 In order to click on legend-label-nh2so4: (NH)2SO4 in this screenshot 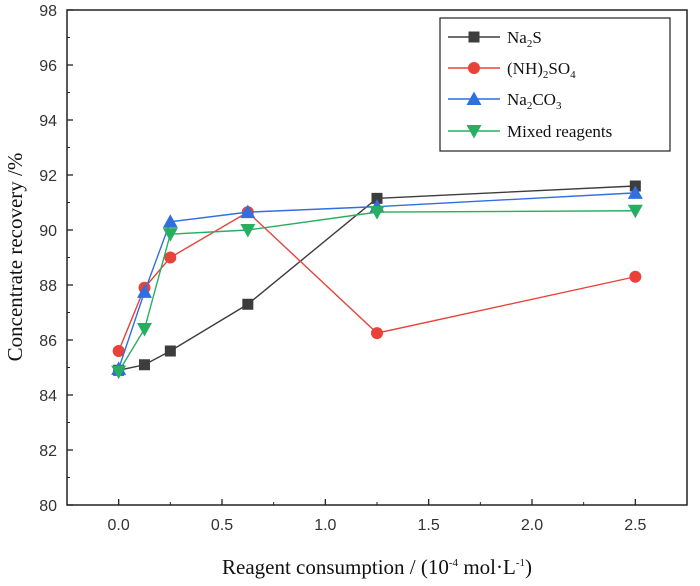, I will do `click(541, 70)`.